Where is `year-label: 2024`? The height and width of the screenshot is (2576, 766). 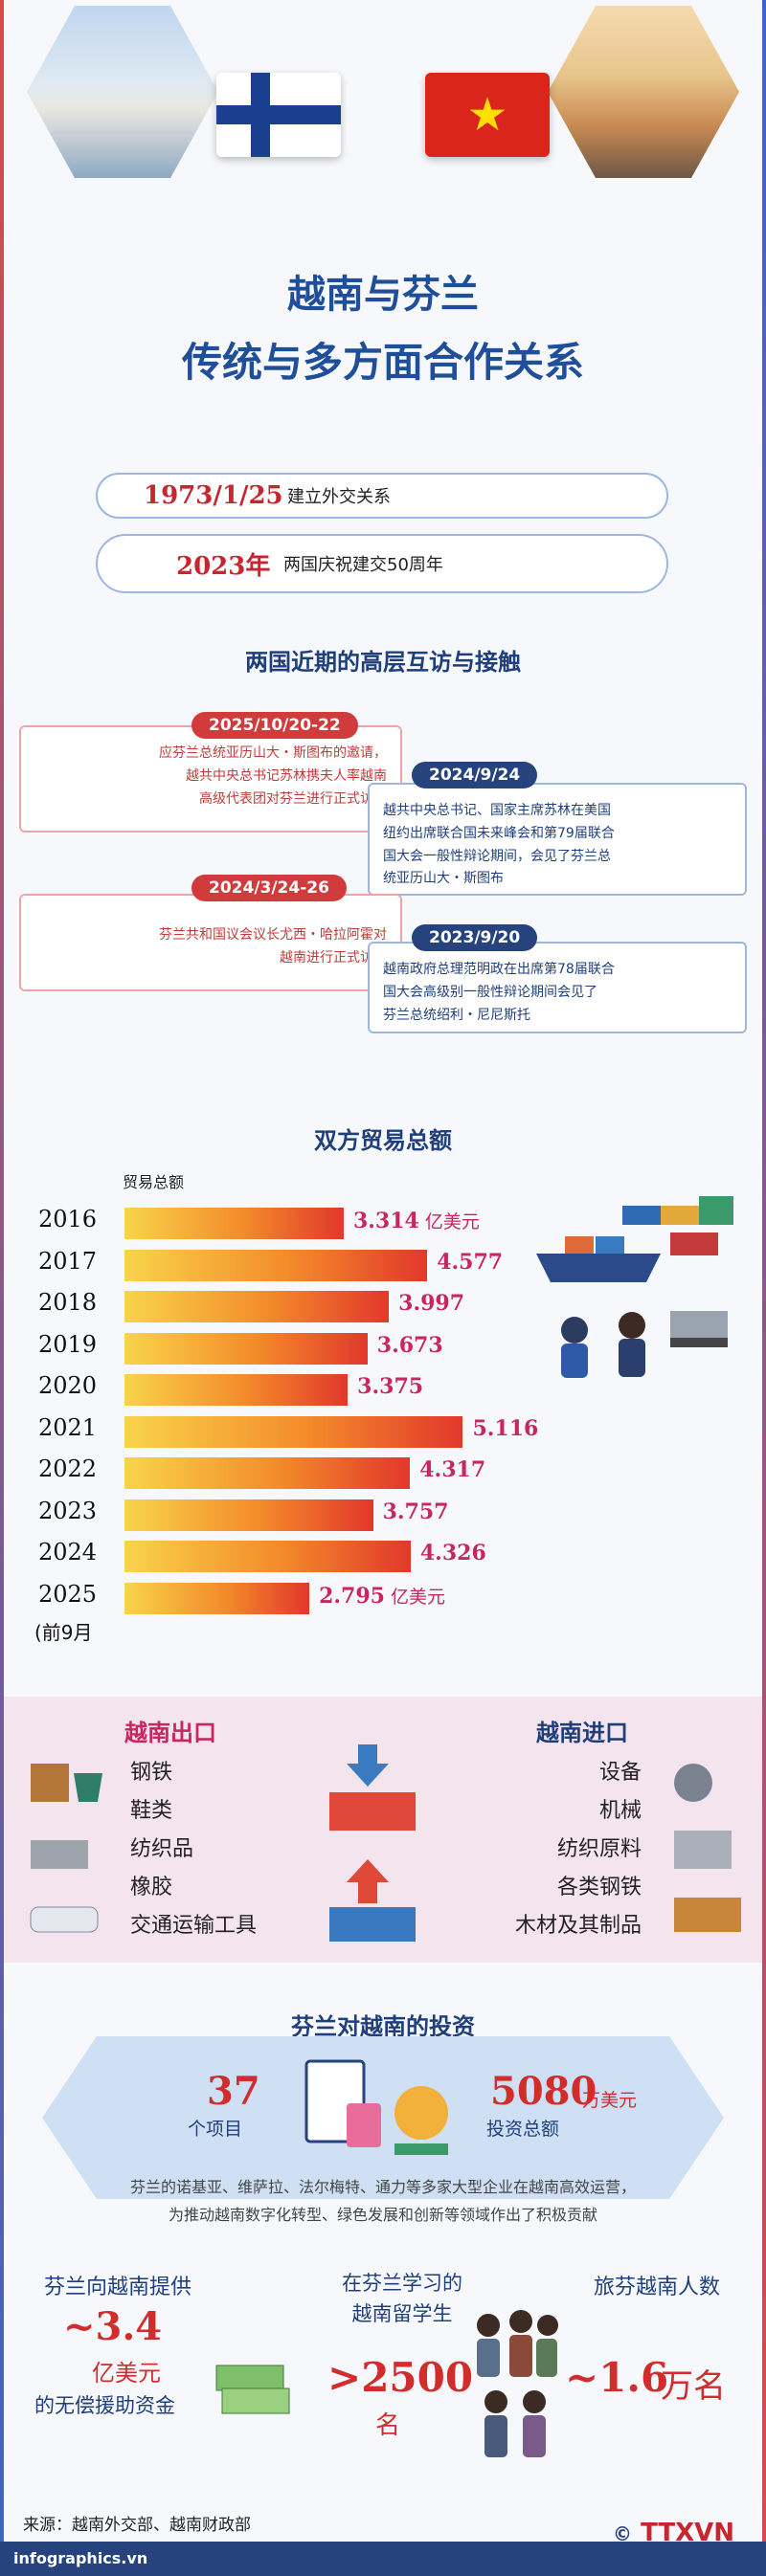
year-label: 2024 is located at coordinates (68, 1552).